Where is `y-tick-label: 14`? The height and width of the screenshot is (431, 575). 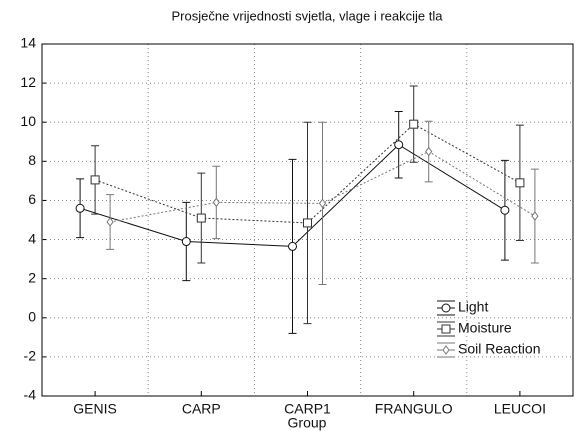
y-tick-label: 14 is located at coordinates (28, 43).